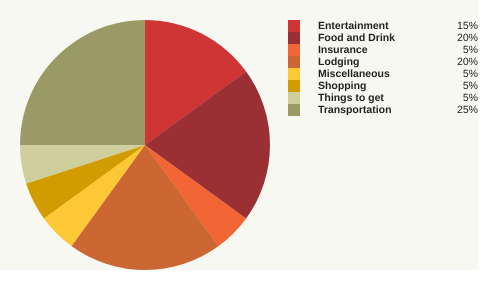 The width and height of the screenshot is (480, 289). I want to click on legend-label: Entertainment, so click(354, 26).